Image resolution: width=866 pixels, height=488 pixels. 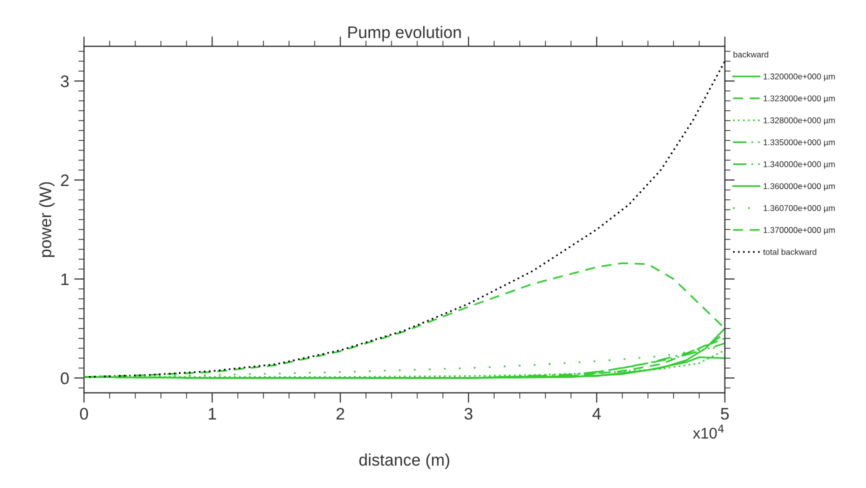 I want to click on y-tick-label: 2, so click(x=64, y=180).